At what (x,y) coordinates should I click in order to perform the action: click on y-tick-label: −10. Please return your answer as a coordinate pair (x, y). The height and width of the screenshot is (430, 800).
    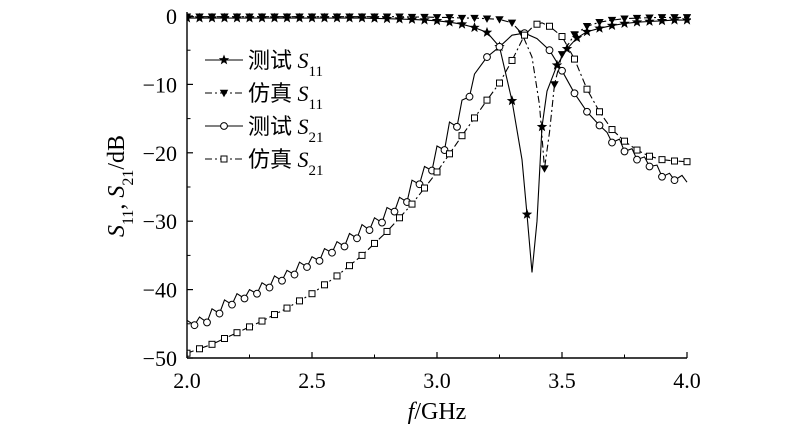
    Looking at the image, I should click on (160, 84).